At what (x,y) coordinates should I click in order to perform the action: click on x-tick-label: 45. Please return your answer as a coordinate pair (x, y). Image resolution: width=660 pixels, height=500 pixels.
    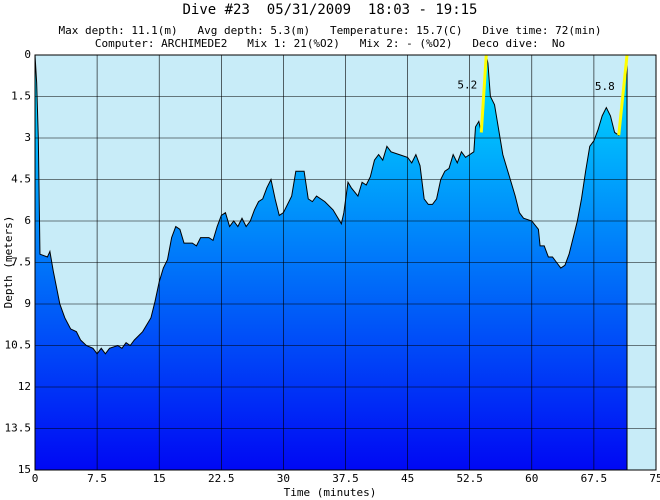
    Looking at the image, I should click on (407, 478).